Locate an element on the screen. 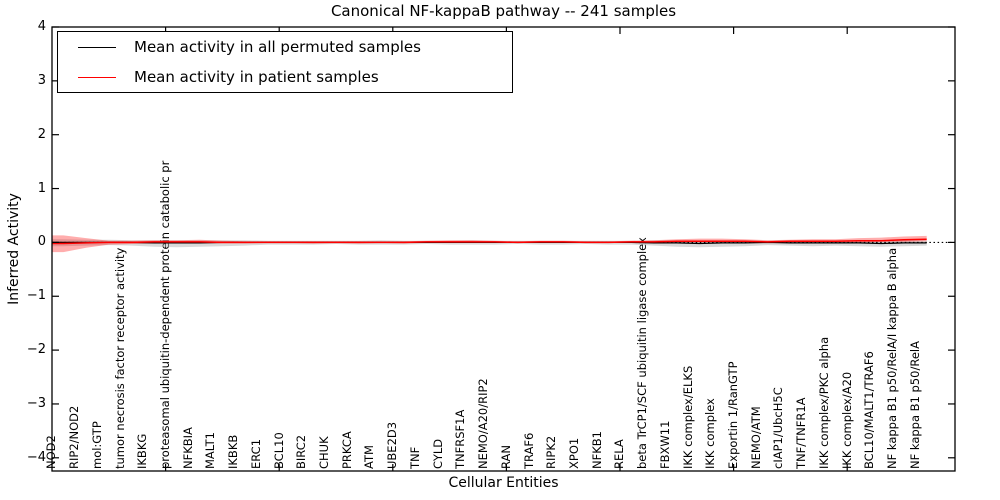 The image size is (1000, 500). legend-entry: Mean activity in patient samples is located at coordinates (285, 77).